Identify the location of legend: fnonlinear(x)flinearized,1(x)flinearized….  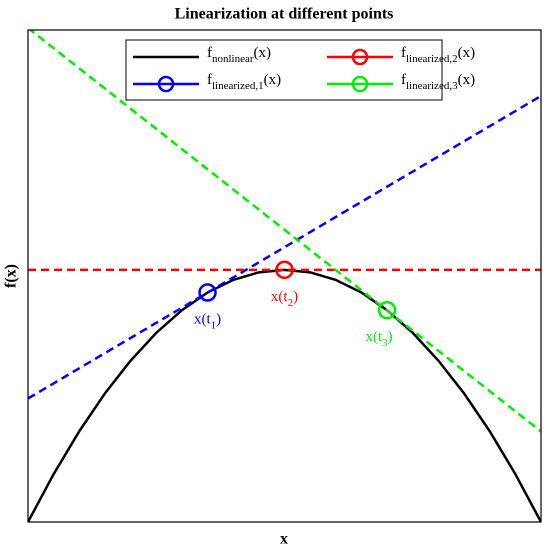
(300, 70).